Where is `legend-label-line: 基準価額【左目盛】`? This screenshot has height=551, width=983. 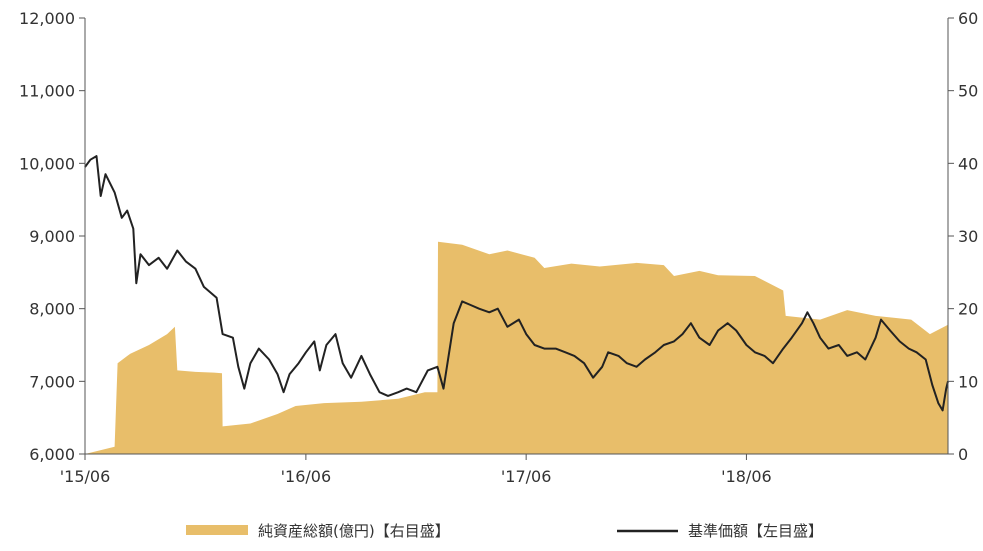
legend-label-line: 基準価額【左目盛】 is located at coordinates (755, 531).